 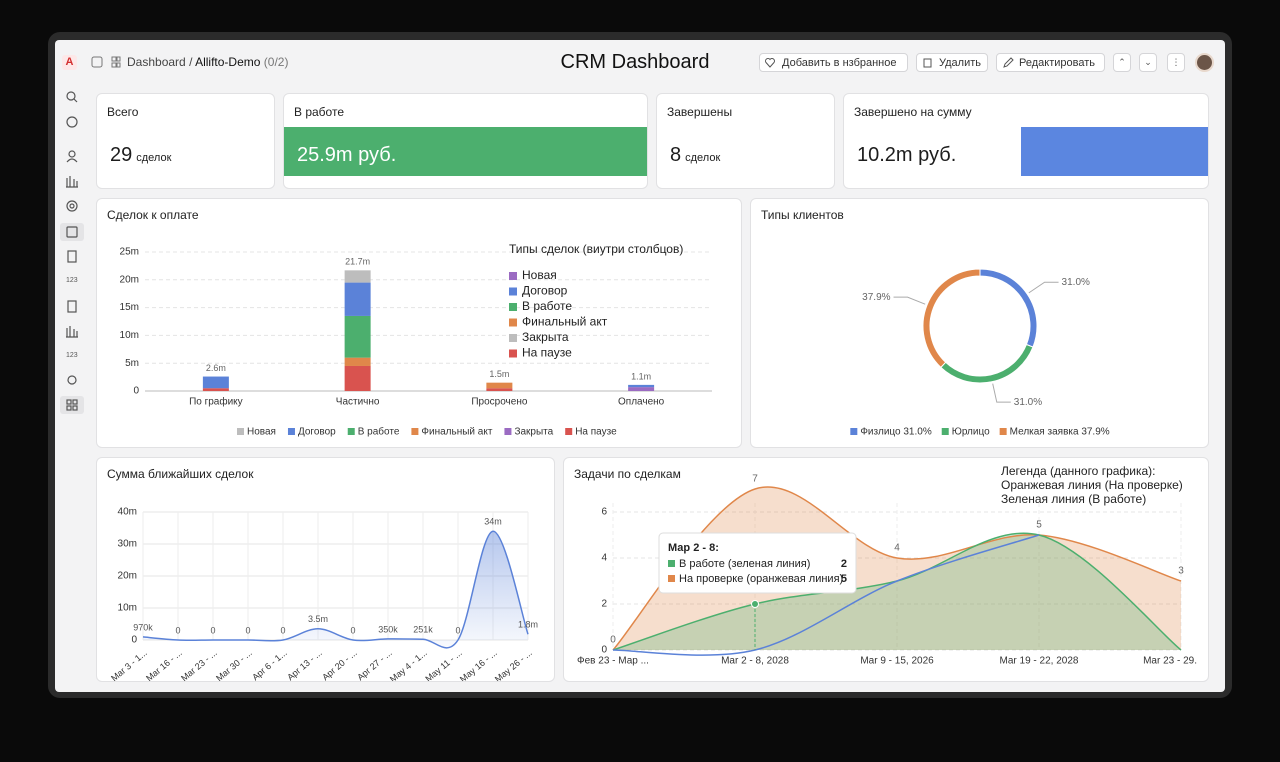 I want to click on legend-label: Физлицо 31.0%, so click(x=896, y=432).